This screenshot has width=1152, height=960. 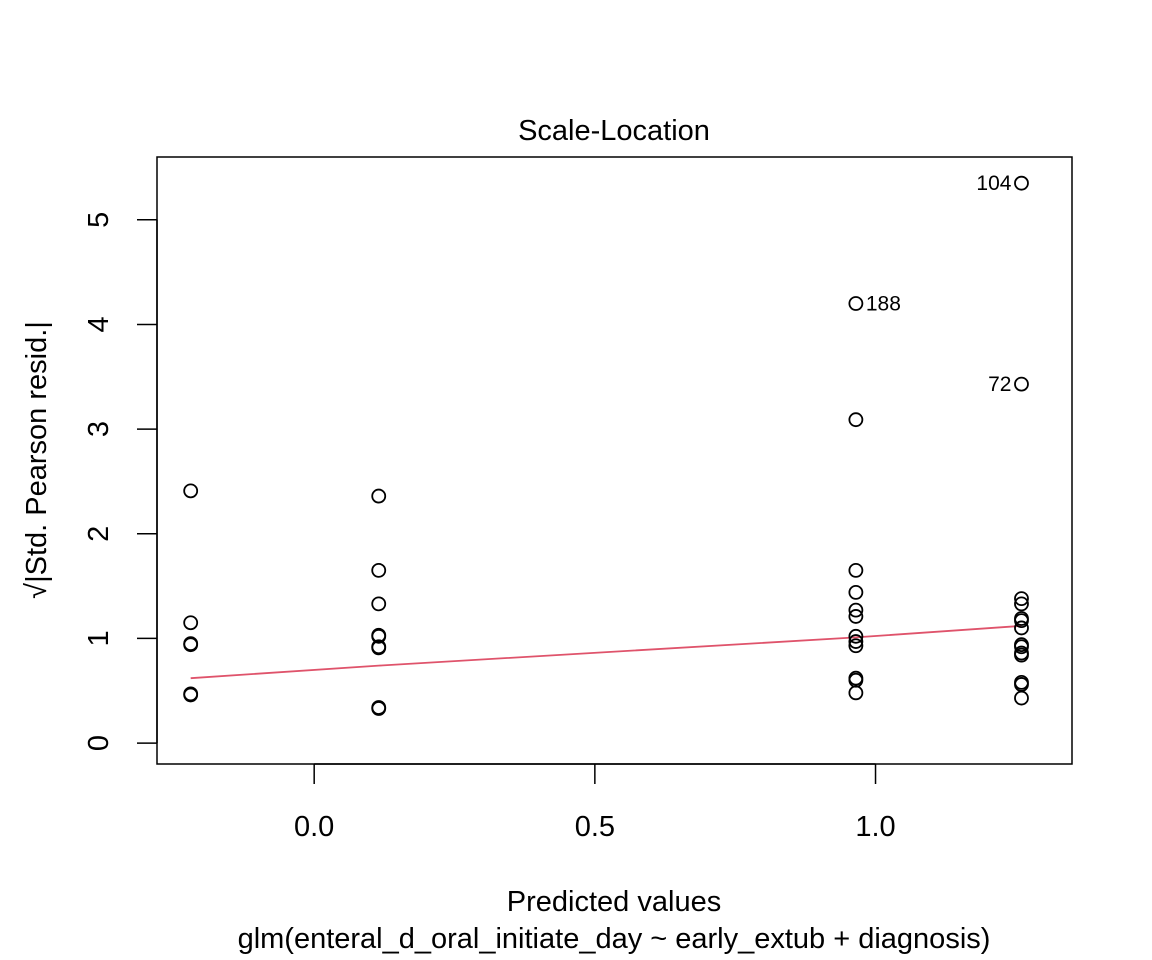 I want to click on y-tick-label: 4, so click(x=99, y=324).